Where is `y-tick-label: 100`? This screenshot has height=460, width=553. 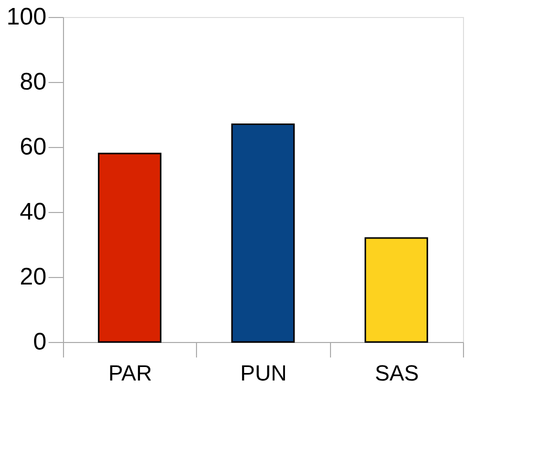
y-tick-label: 100 is located at coordinates (26, 17).